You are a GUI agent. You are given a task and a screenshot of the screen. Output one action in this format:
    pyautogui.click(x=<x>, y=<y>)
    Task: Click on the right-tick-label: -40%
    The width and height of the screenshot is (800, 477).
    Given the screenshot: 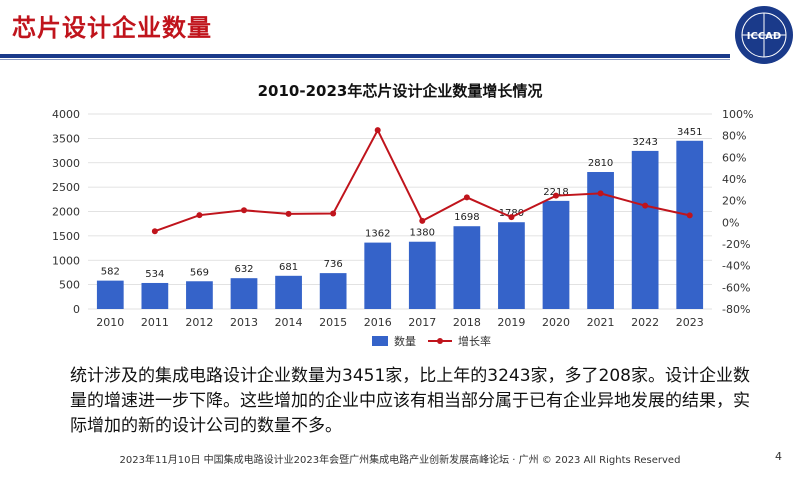 What is the action you would take?
    pyautogui.click(x=736, y=266)
    